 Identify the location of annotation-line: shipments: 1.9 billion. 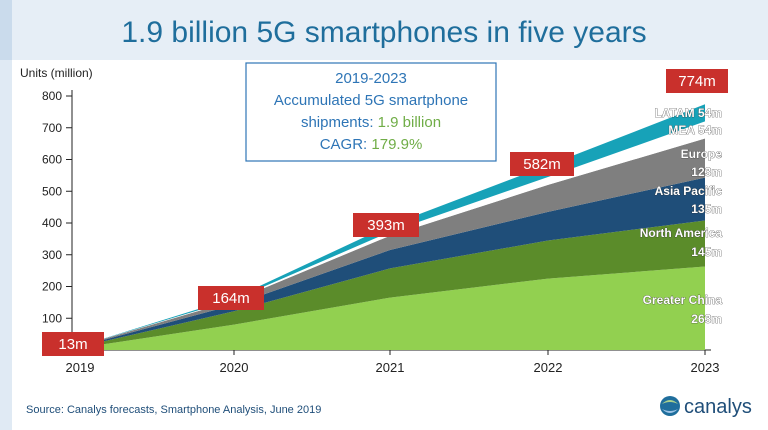
(371, 122).